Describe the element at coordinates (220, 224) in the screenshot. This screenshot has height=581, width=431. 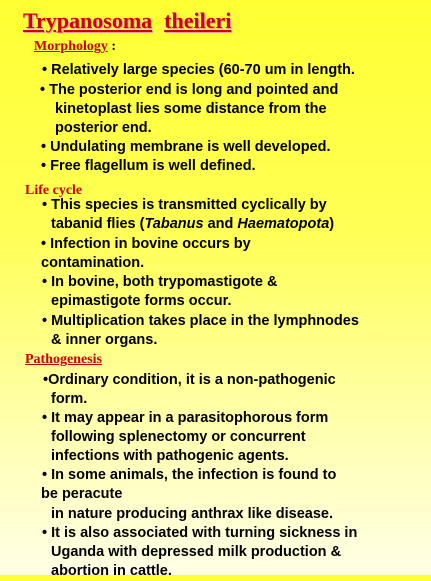
I see `text-fragment: and` at that location.